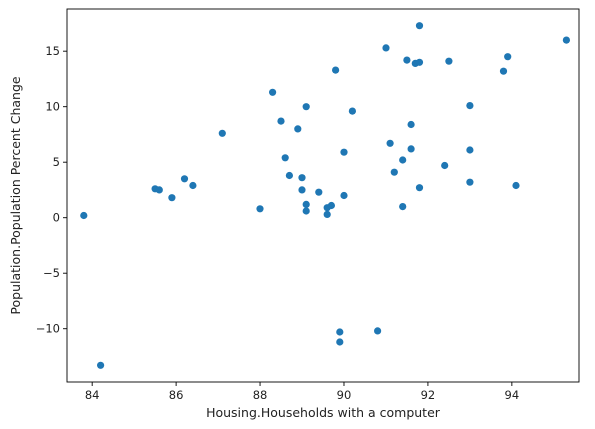 The width and height of the screenshot is (595, 429). Describe the element at coordinates (51, 190) in the screenshot. I see `y-axis-ticks: −10 −5 0 5 10 15` at that location.